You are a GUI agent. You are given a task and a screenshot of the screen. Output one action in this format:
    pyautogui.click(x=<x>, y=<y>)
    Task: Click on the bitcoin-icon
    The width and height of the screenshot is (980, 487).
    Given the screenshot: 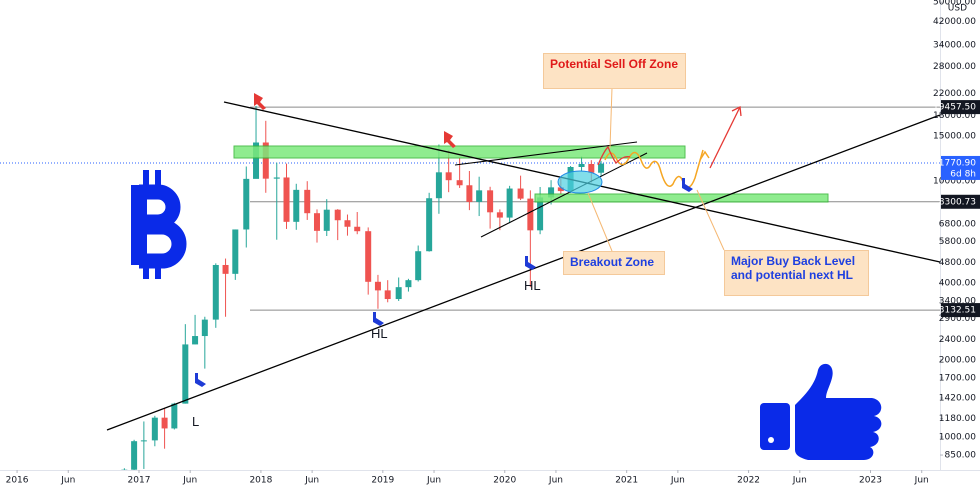 What is the action you would take?
    pyautogui.click(x=159, y=224)
    